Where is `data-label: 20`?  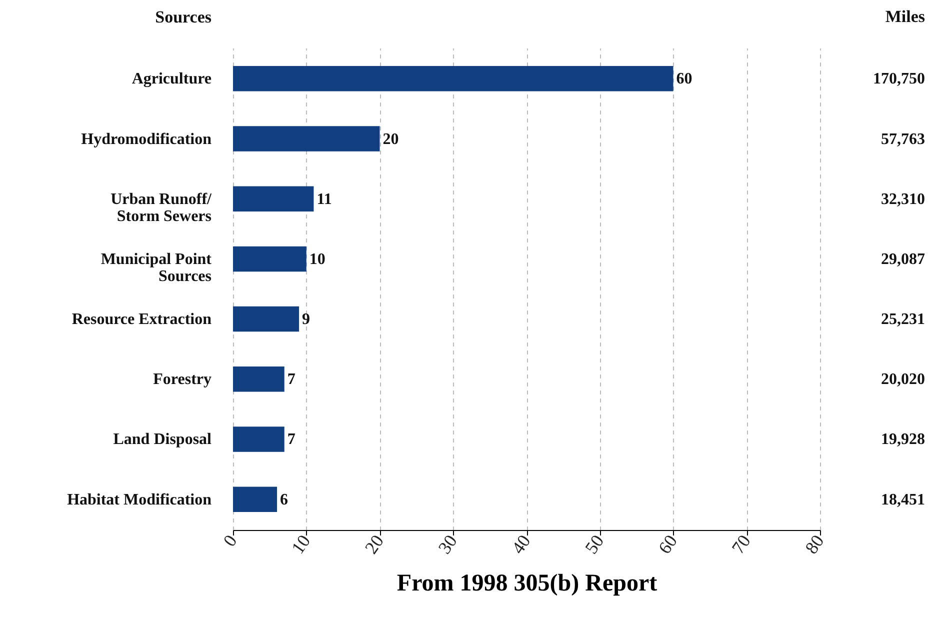
data-label: 20 is located at coordinates (390, 139).